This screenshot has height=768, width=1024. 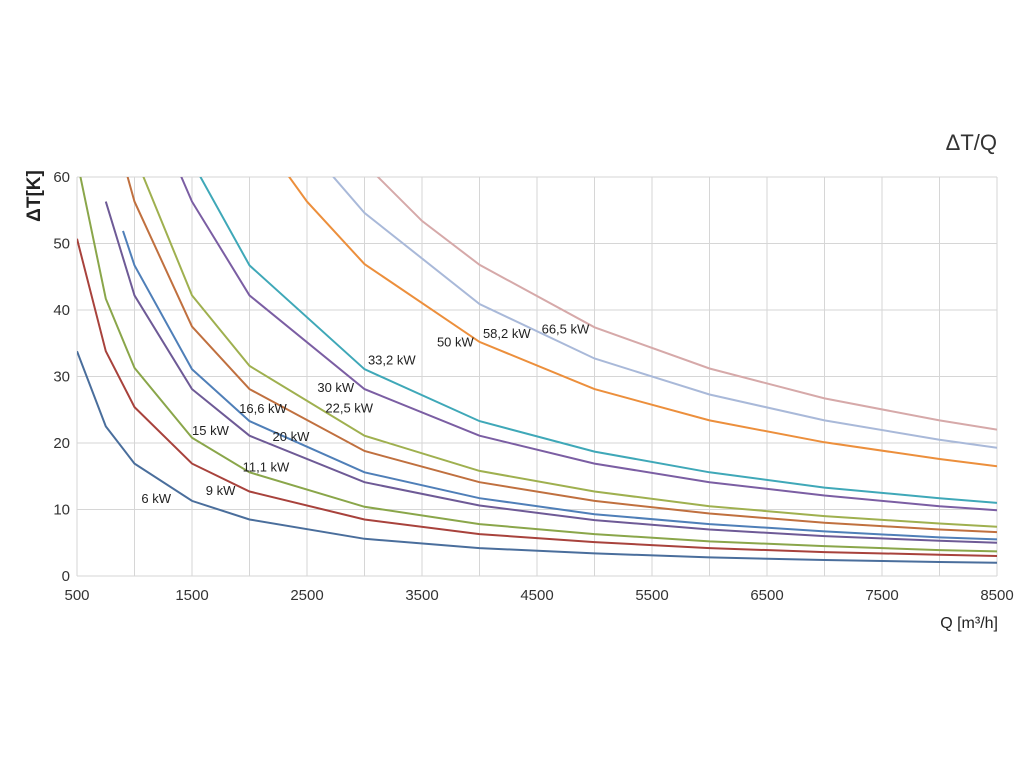 I want to click on series-label: 58,2 kW, so click(x=507, y=333).